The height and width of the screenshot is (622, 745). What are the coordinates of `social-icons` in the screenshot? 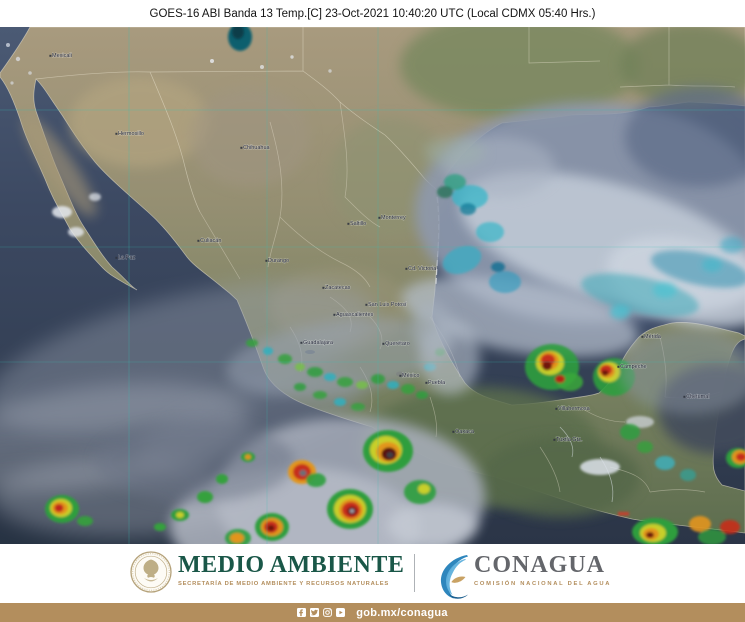 It's located at (321, 612).